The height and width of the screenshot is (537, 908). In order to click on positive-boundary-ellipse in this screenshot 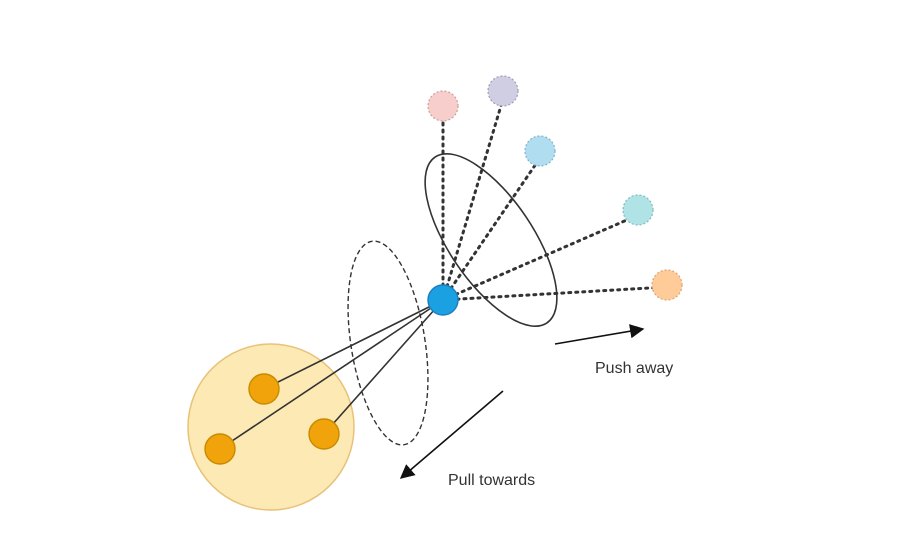, I will do `click(388, 343)`.